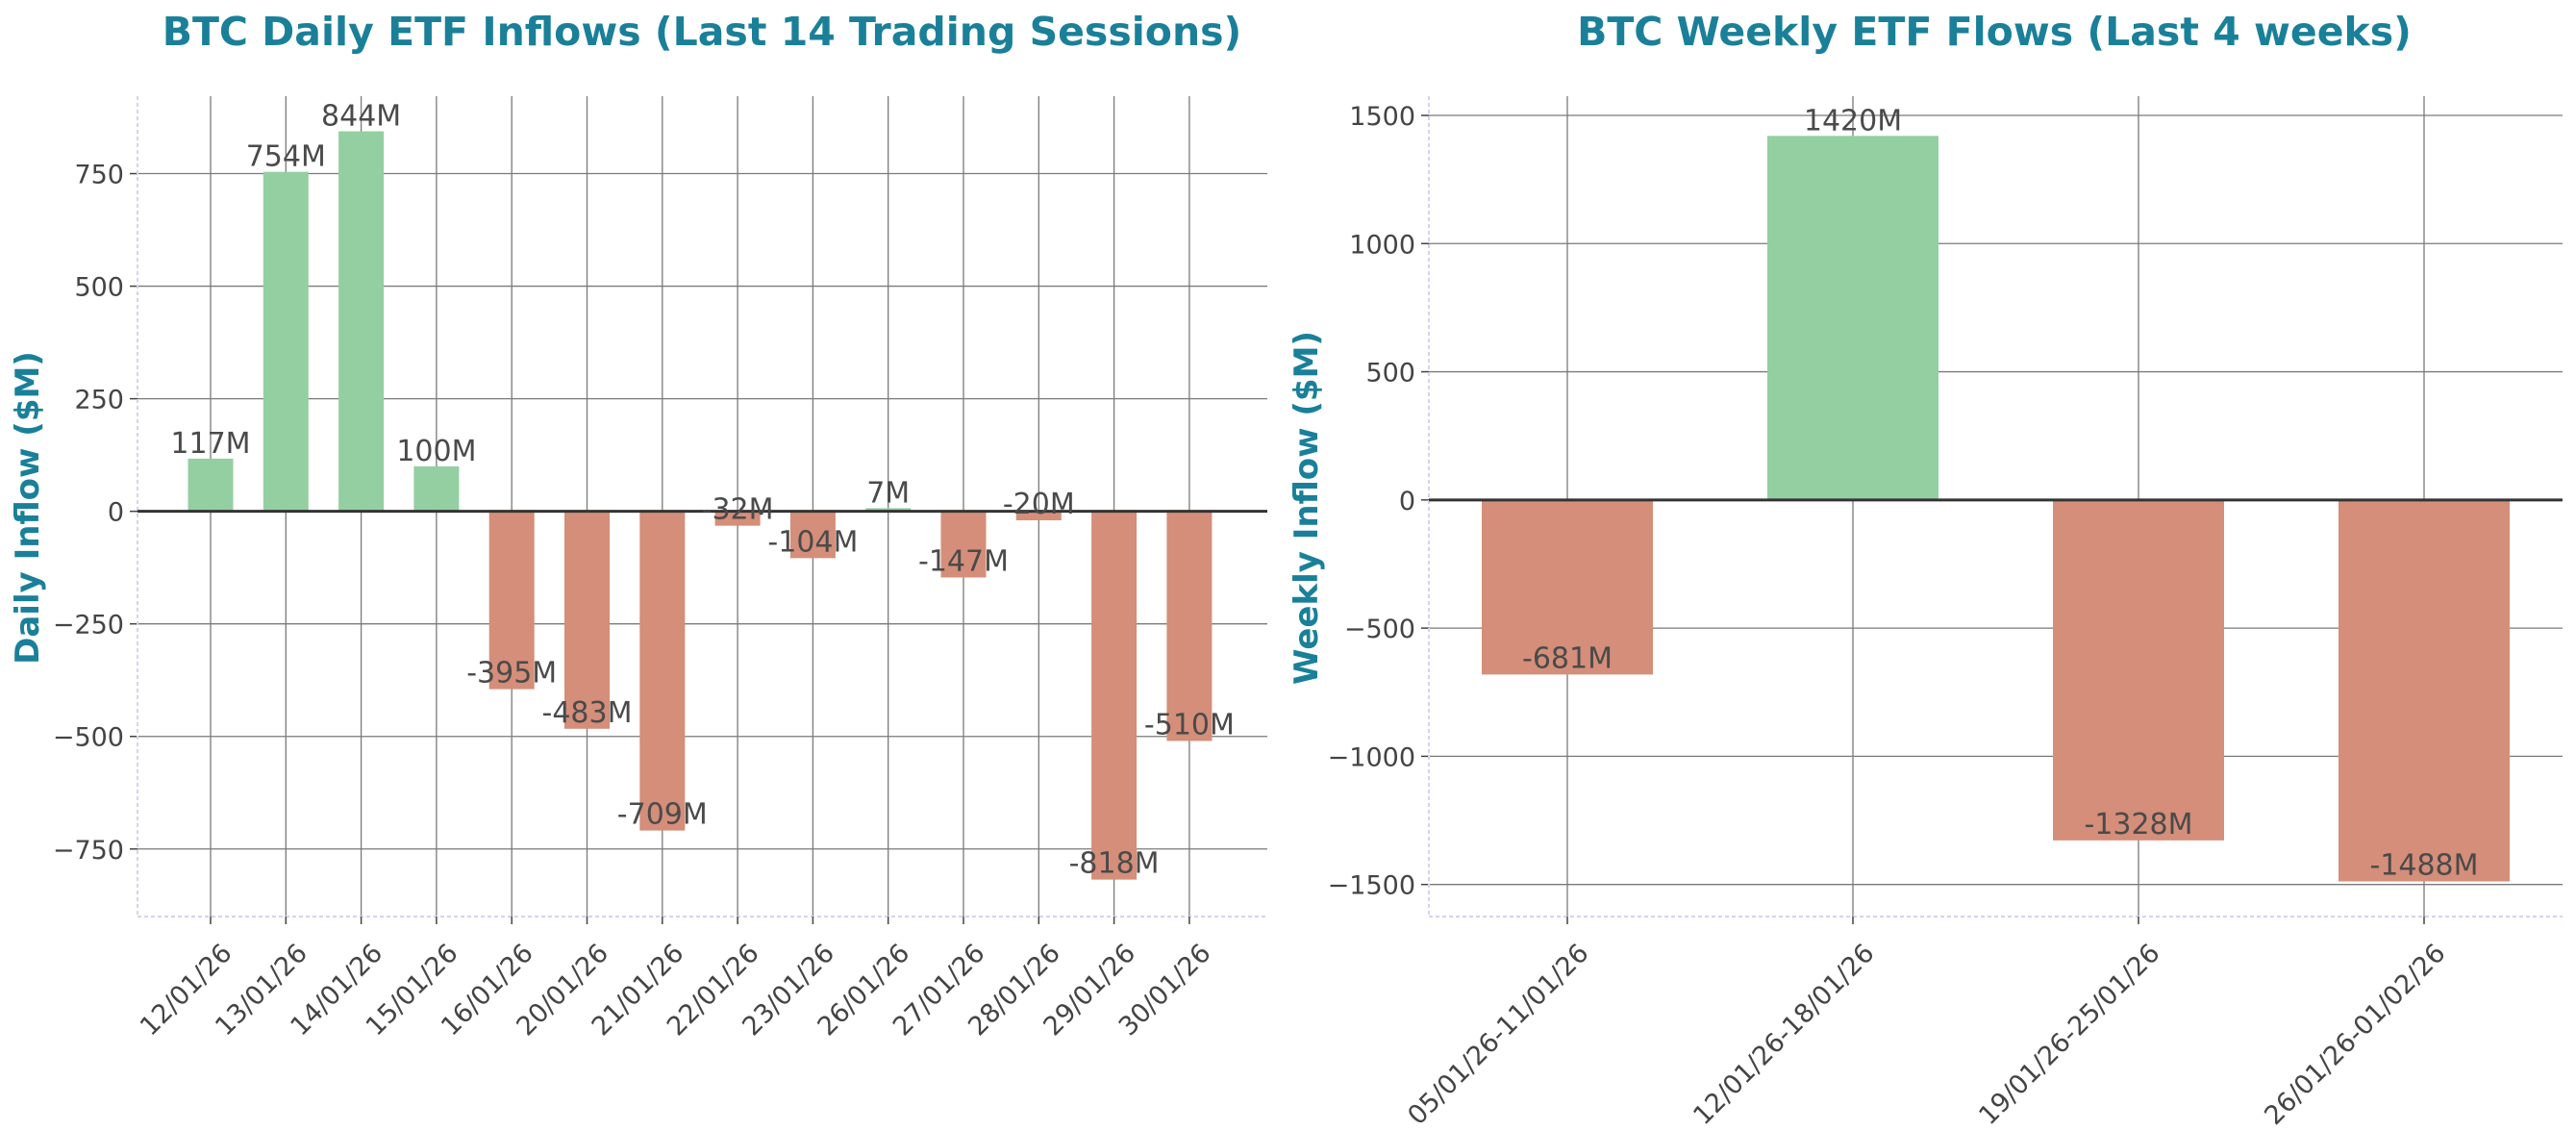 This screenshot has width=2576, height=1131. Describe the element at coordinates (1371, 886) in the screenshot. I see `weekly-ytick-label: −1500` at that location.